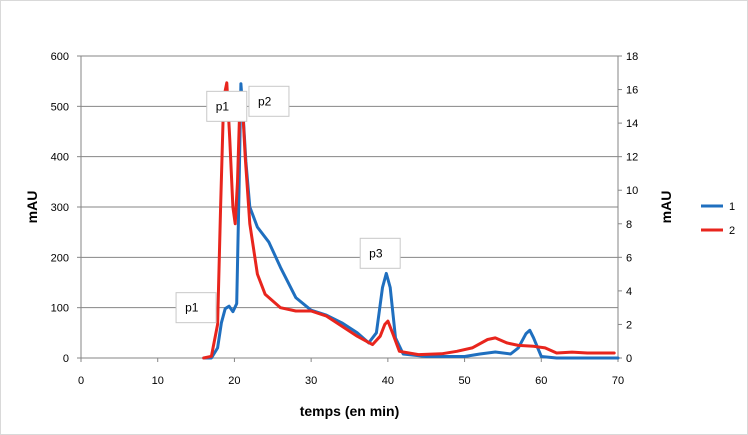  Describe the element at coordinates (629, 225) in the screenshot. I see `y-right-tick-label: 8` at that location.